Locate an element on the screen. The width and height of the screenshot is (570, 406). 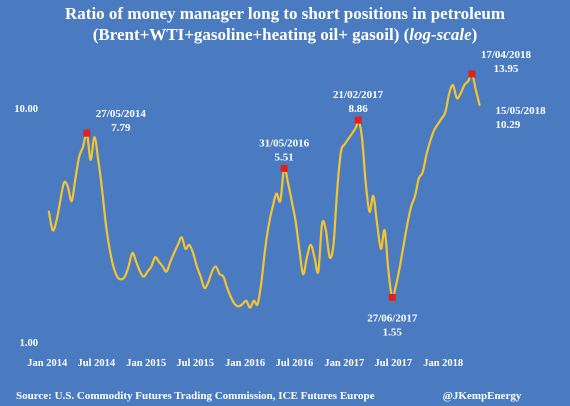
annotation-value: 10.29 is located at coordinates (508, 125).